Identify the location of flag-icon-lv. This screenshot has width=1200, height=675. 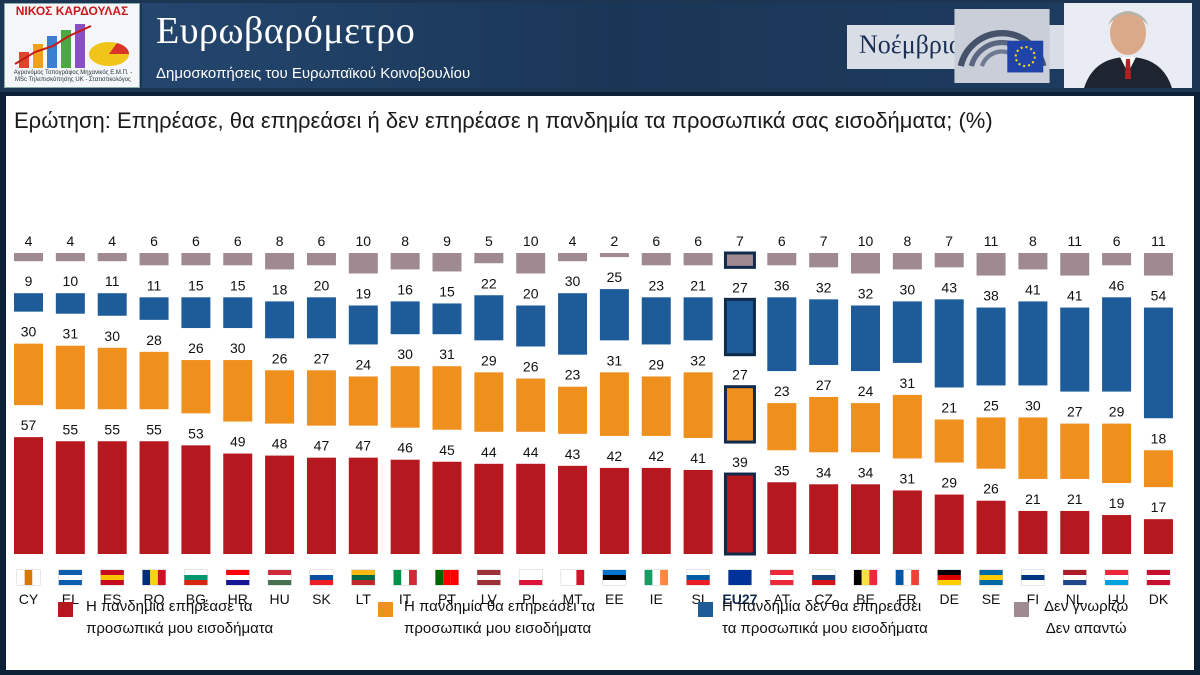
(489, 577).